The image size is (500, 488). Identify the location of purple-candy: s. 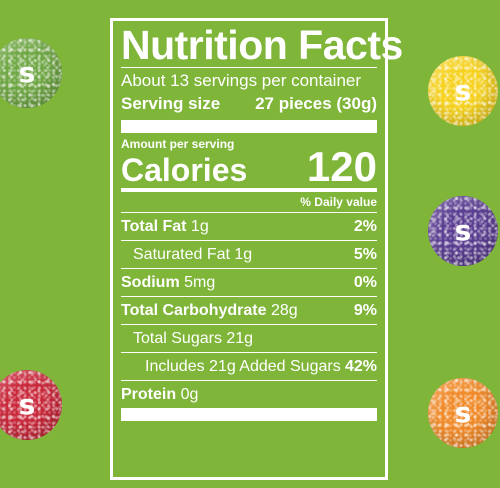
(463, 231).